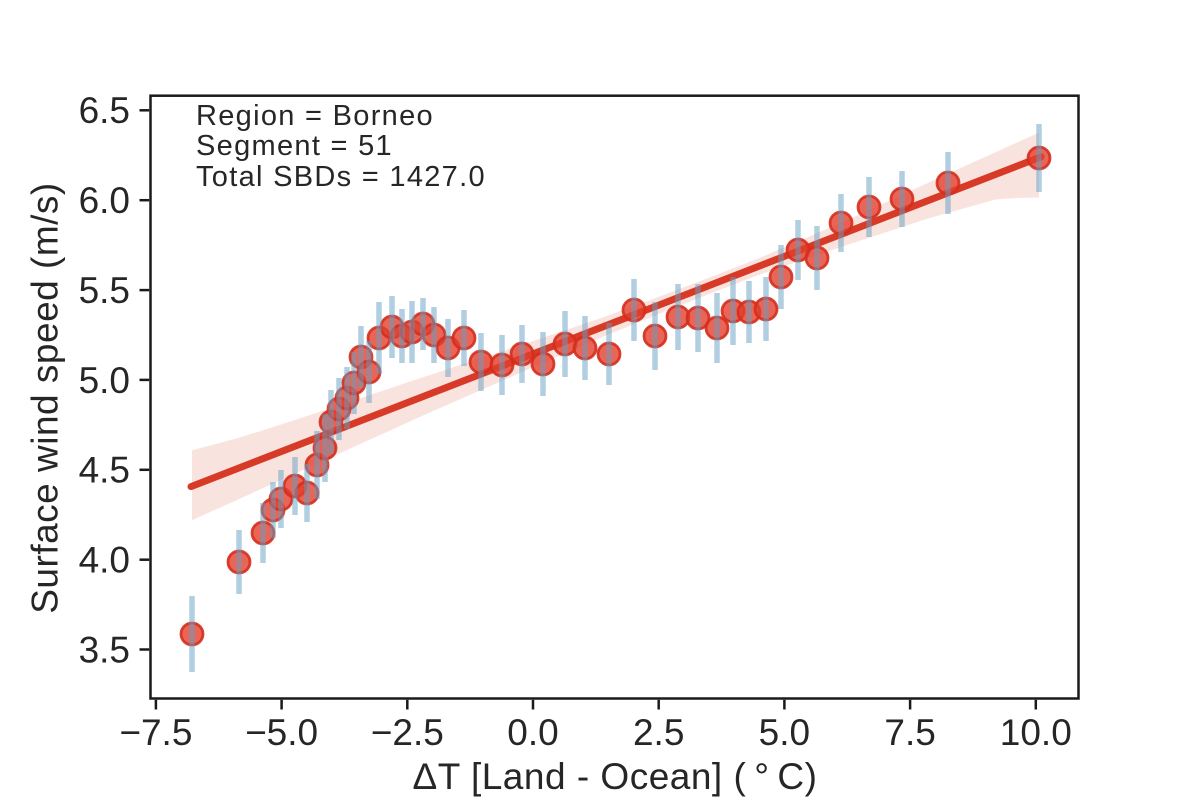 The image size is (1200, 800). I want to click on svg-text: 0.0, so click(532, 732).